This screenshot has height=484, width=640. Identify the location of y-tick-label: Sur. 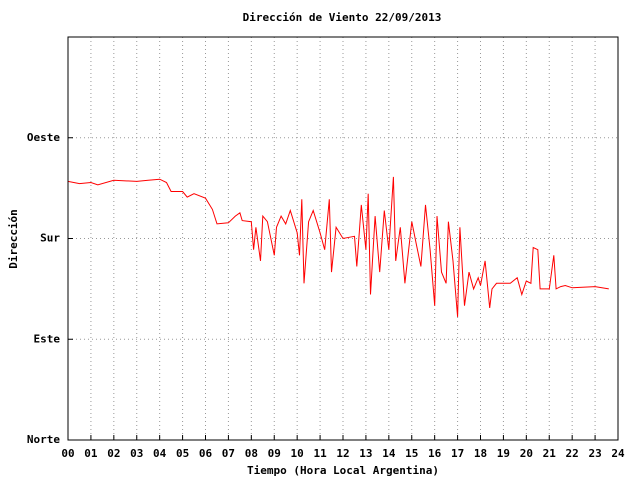
(50, 238).